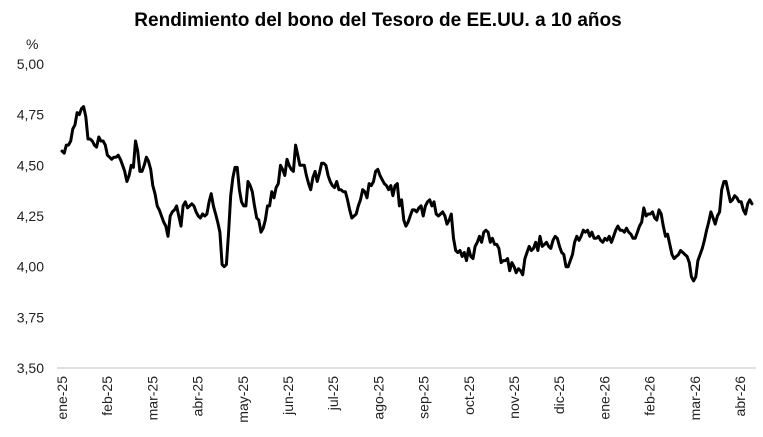 The height and width of the screenshot is (437, 763). What do you see at coordinates (378, 398) in the screenshot?
I see `x-tick-label: ago-25` at bounding box center [378, 398].